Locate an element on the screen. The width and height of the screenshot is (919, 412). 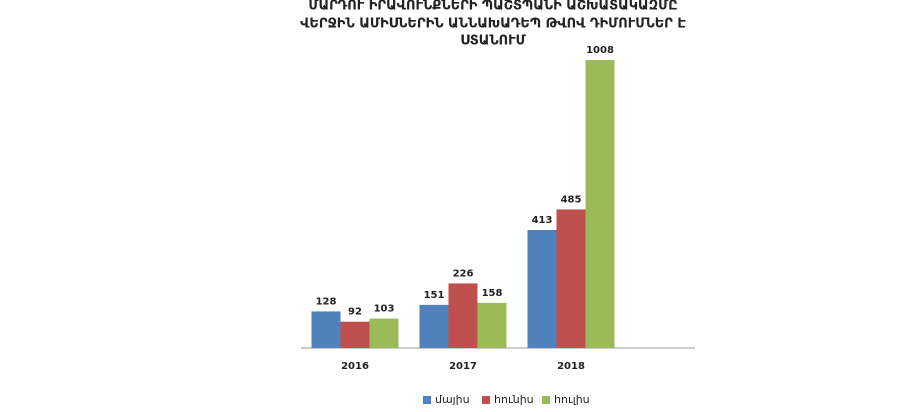
legend-label: հունիս is located at coordinates (514, 399).